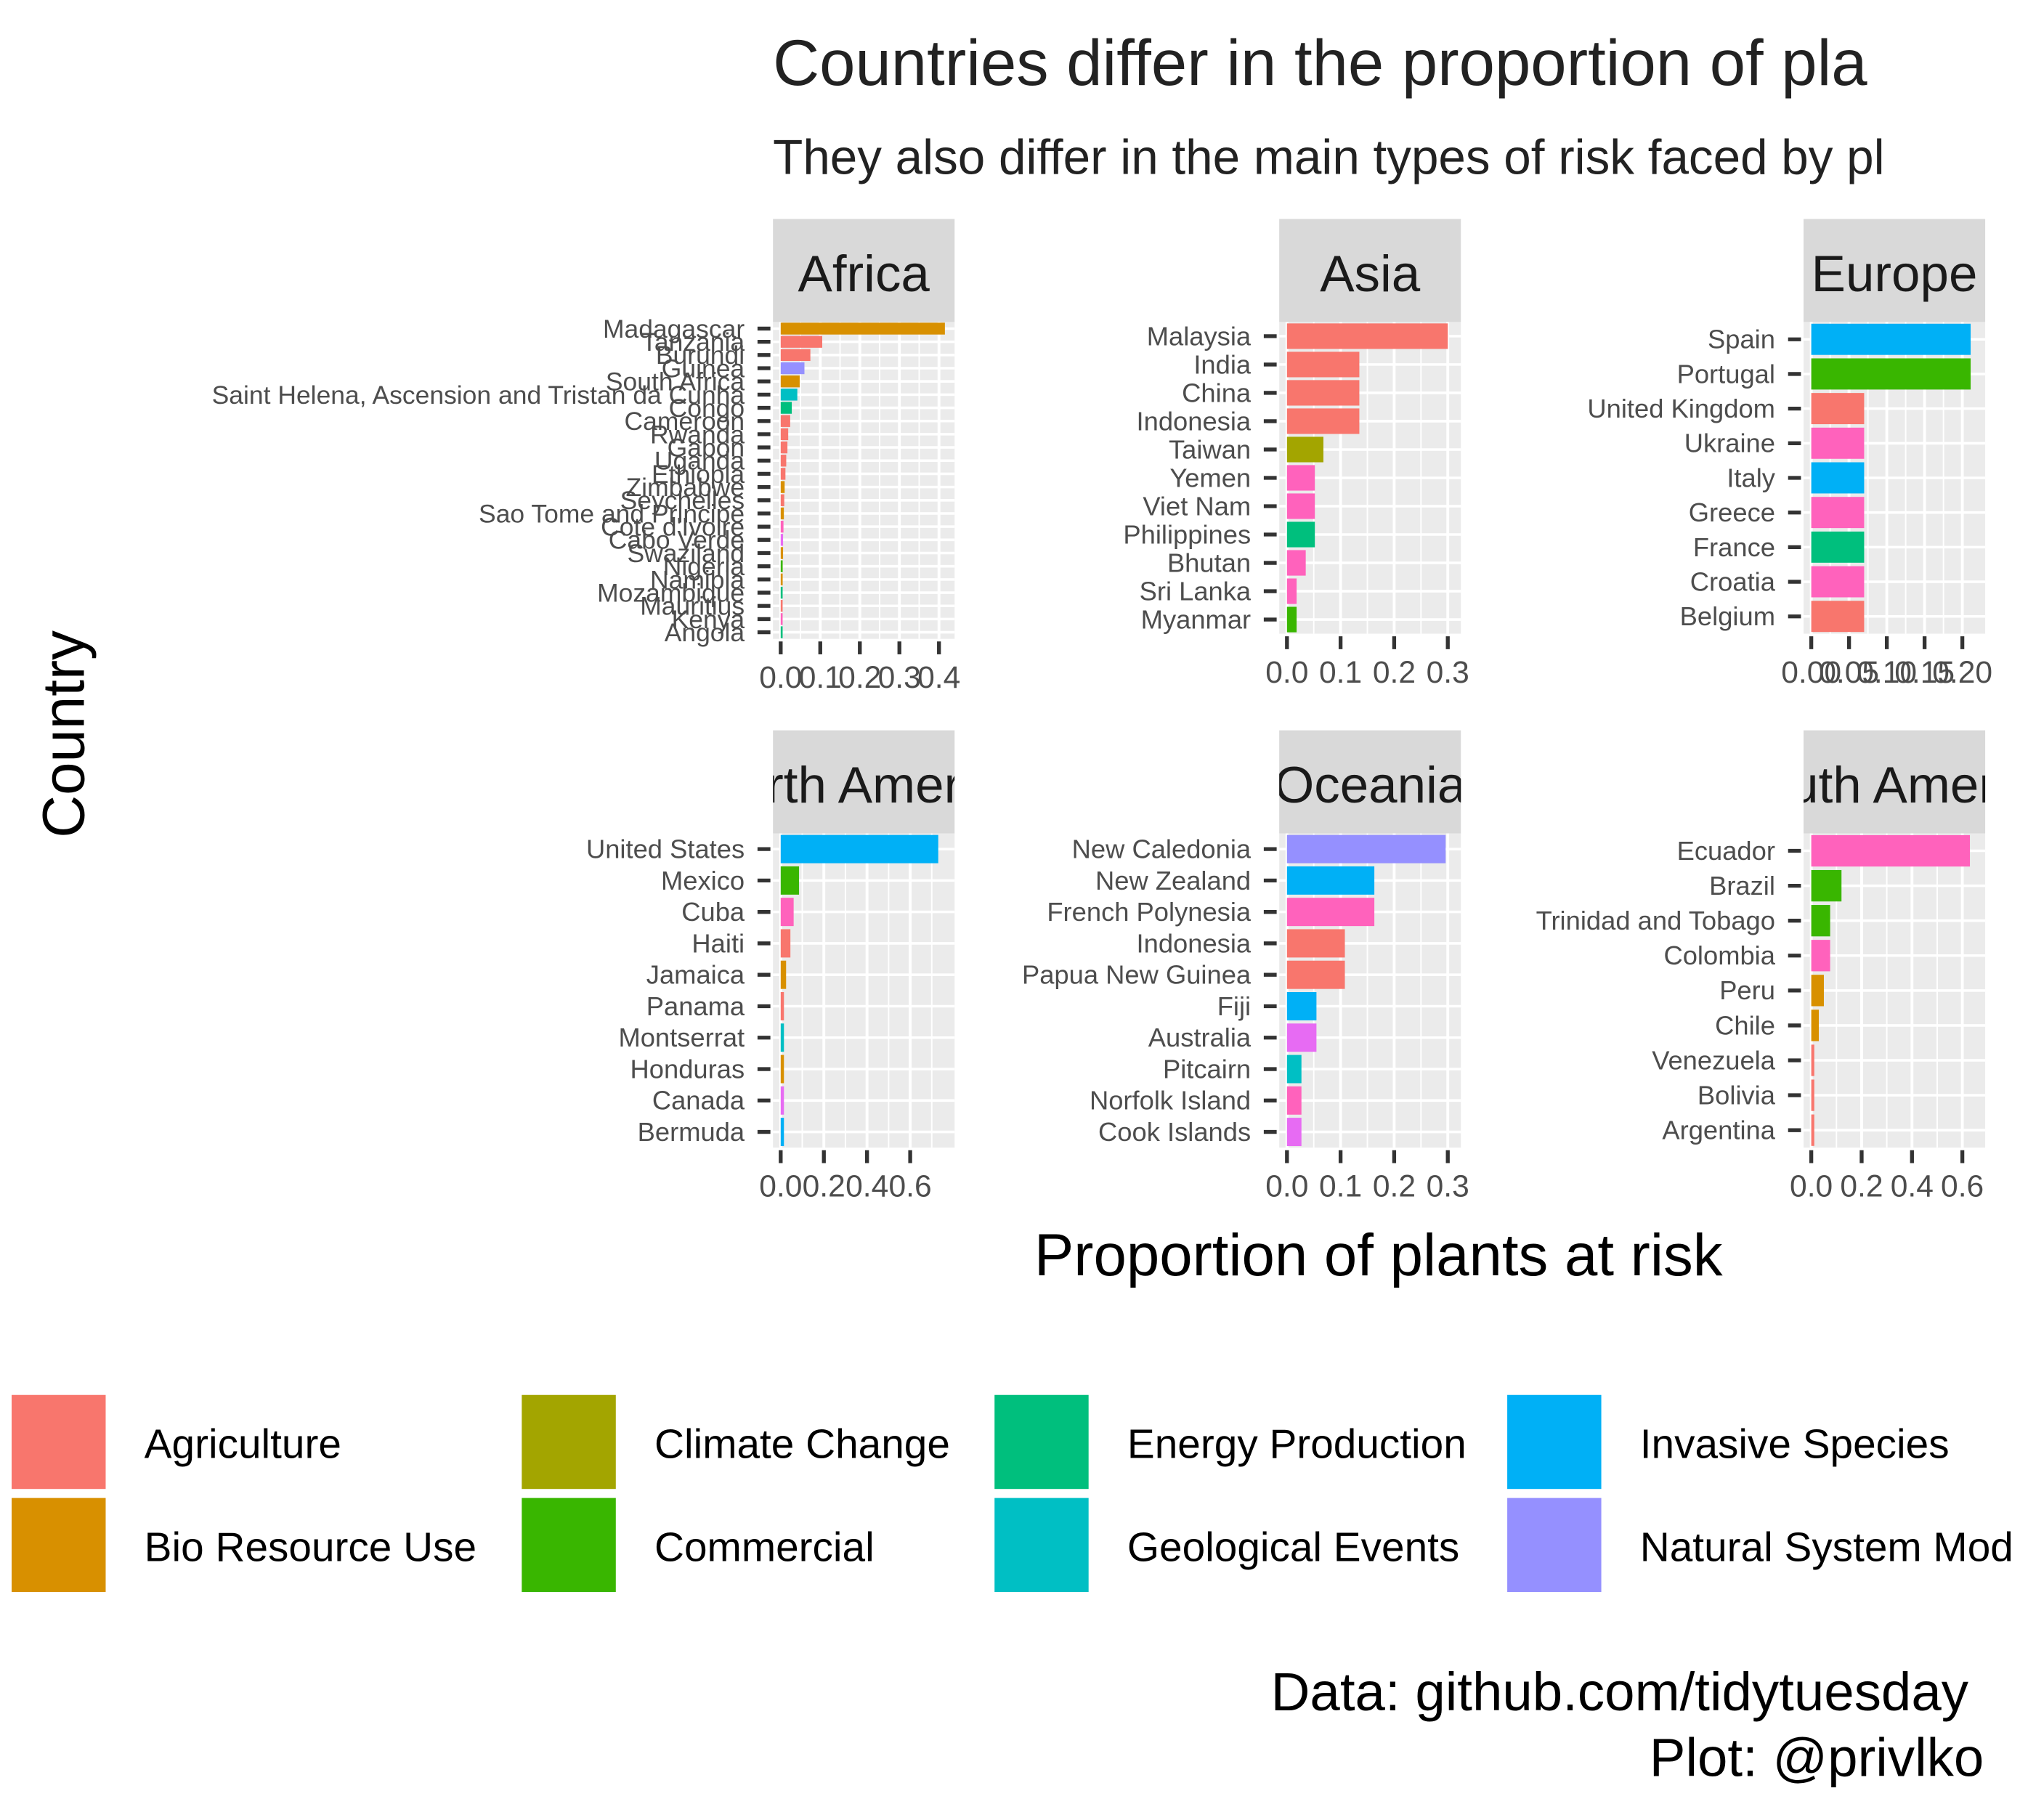  What do you see at coordinates (675, 382) in the screenshot?
I see `country-label: South Africa` at bounding box center [675, 382].